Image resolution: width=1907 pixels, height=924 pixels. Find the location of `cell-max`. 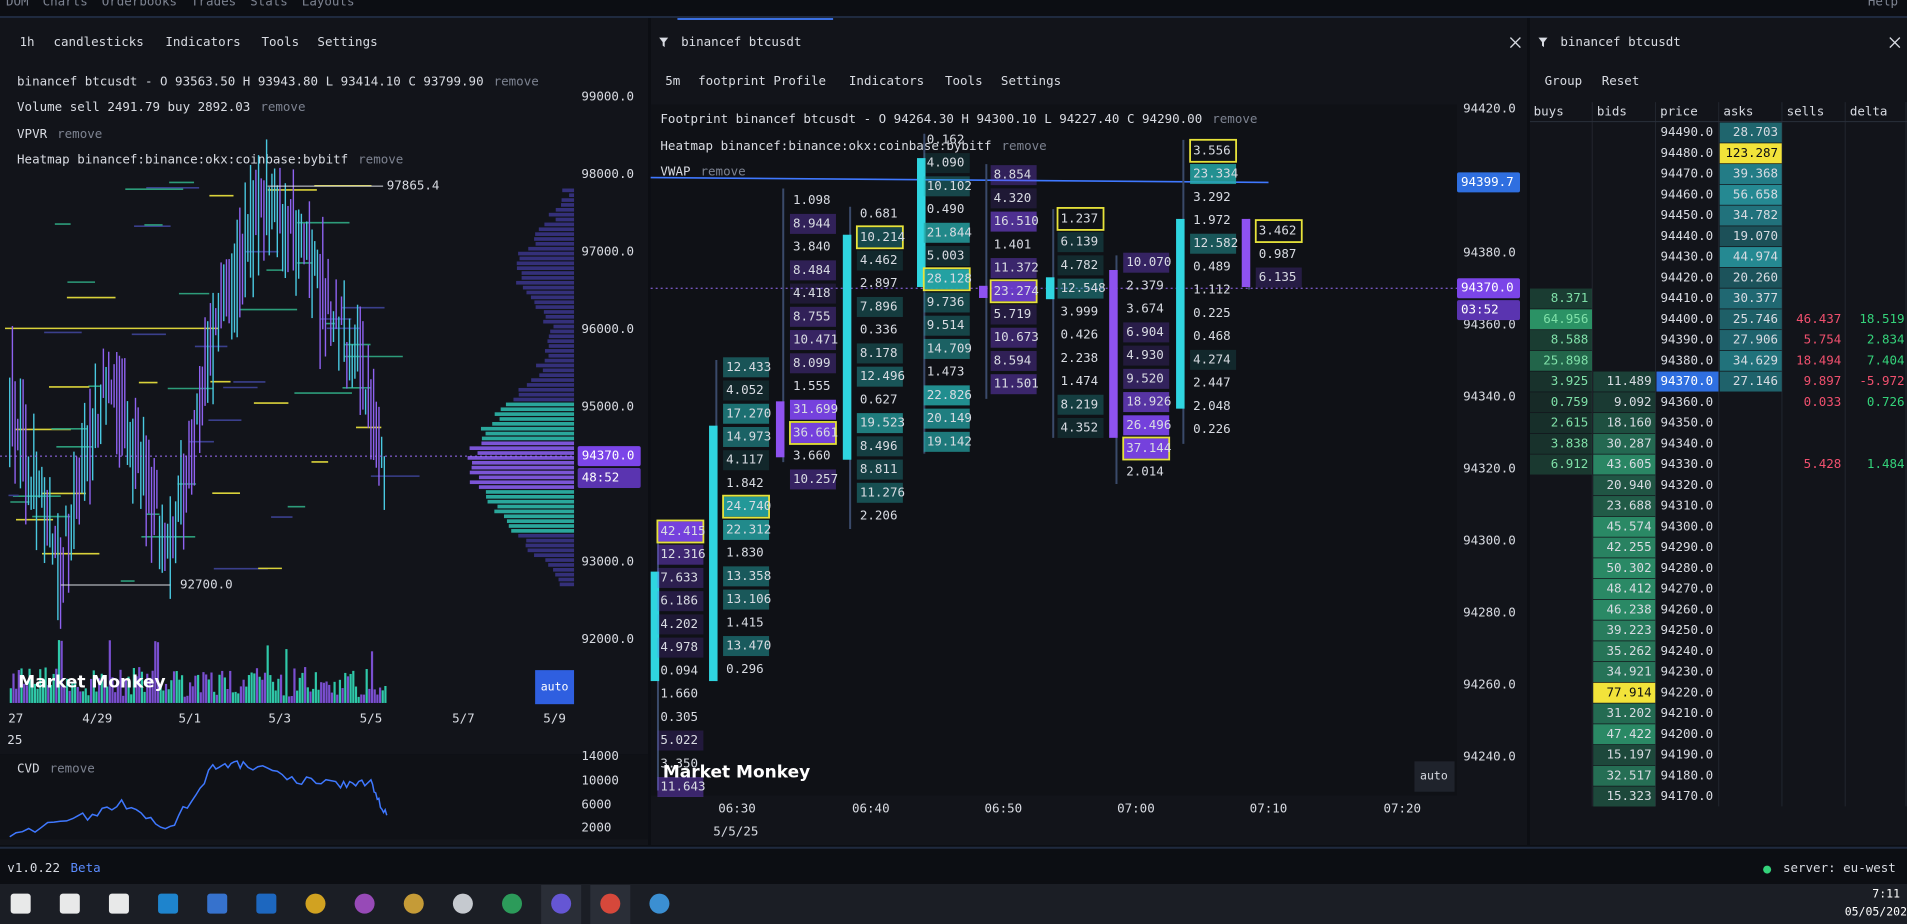

cell-max is located at coordinates (1750, 153).